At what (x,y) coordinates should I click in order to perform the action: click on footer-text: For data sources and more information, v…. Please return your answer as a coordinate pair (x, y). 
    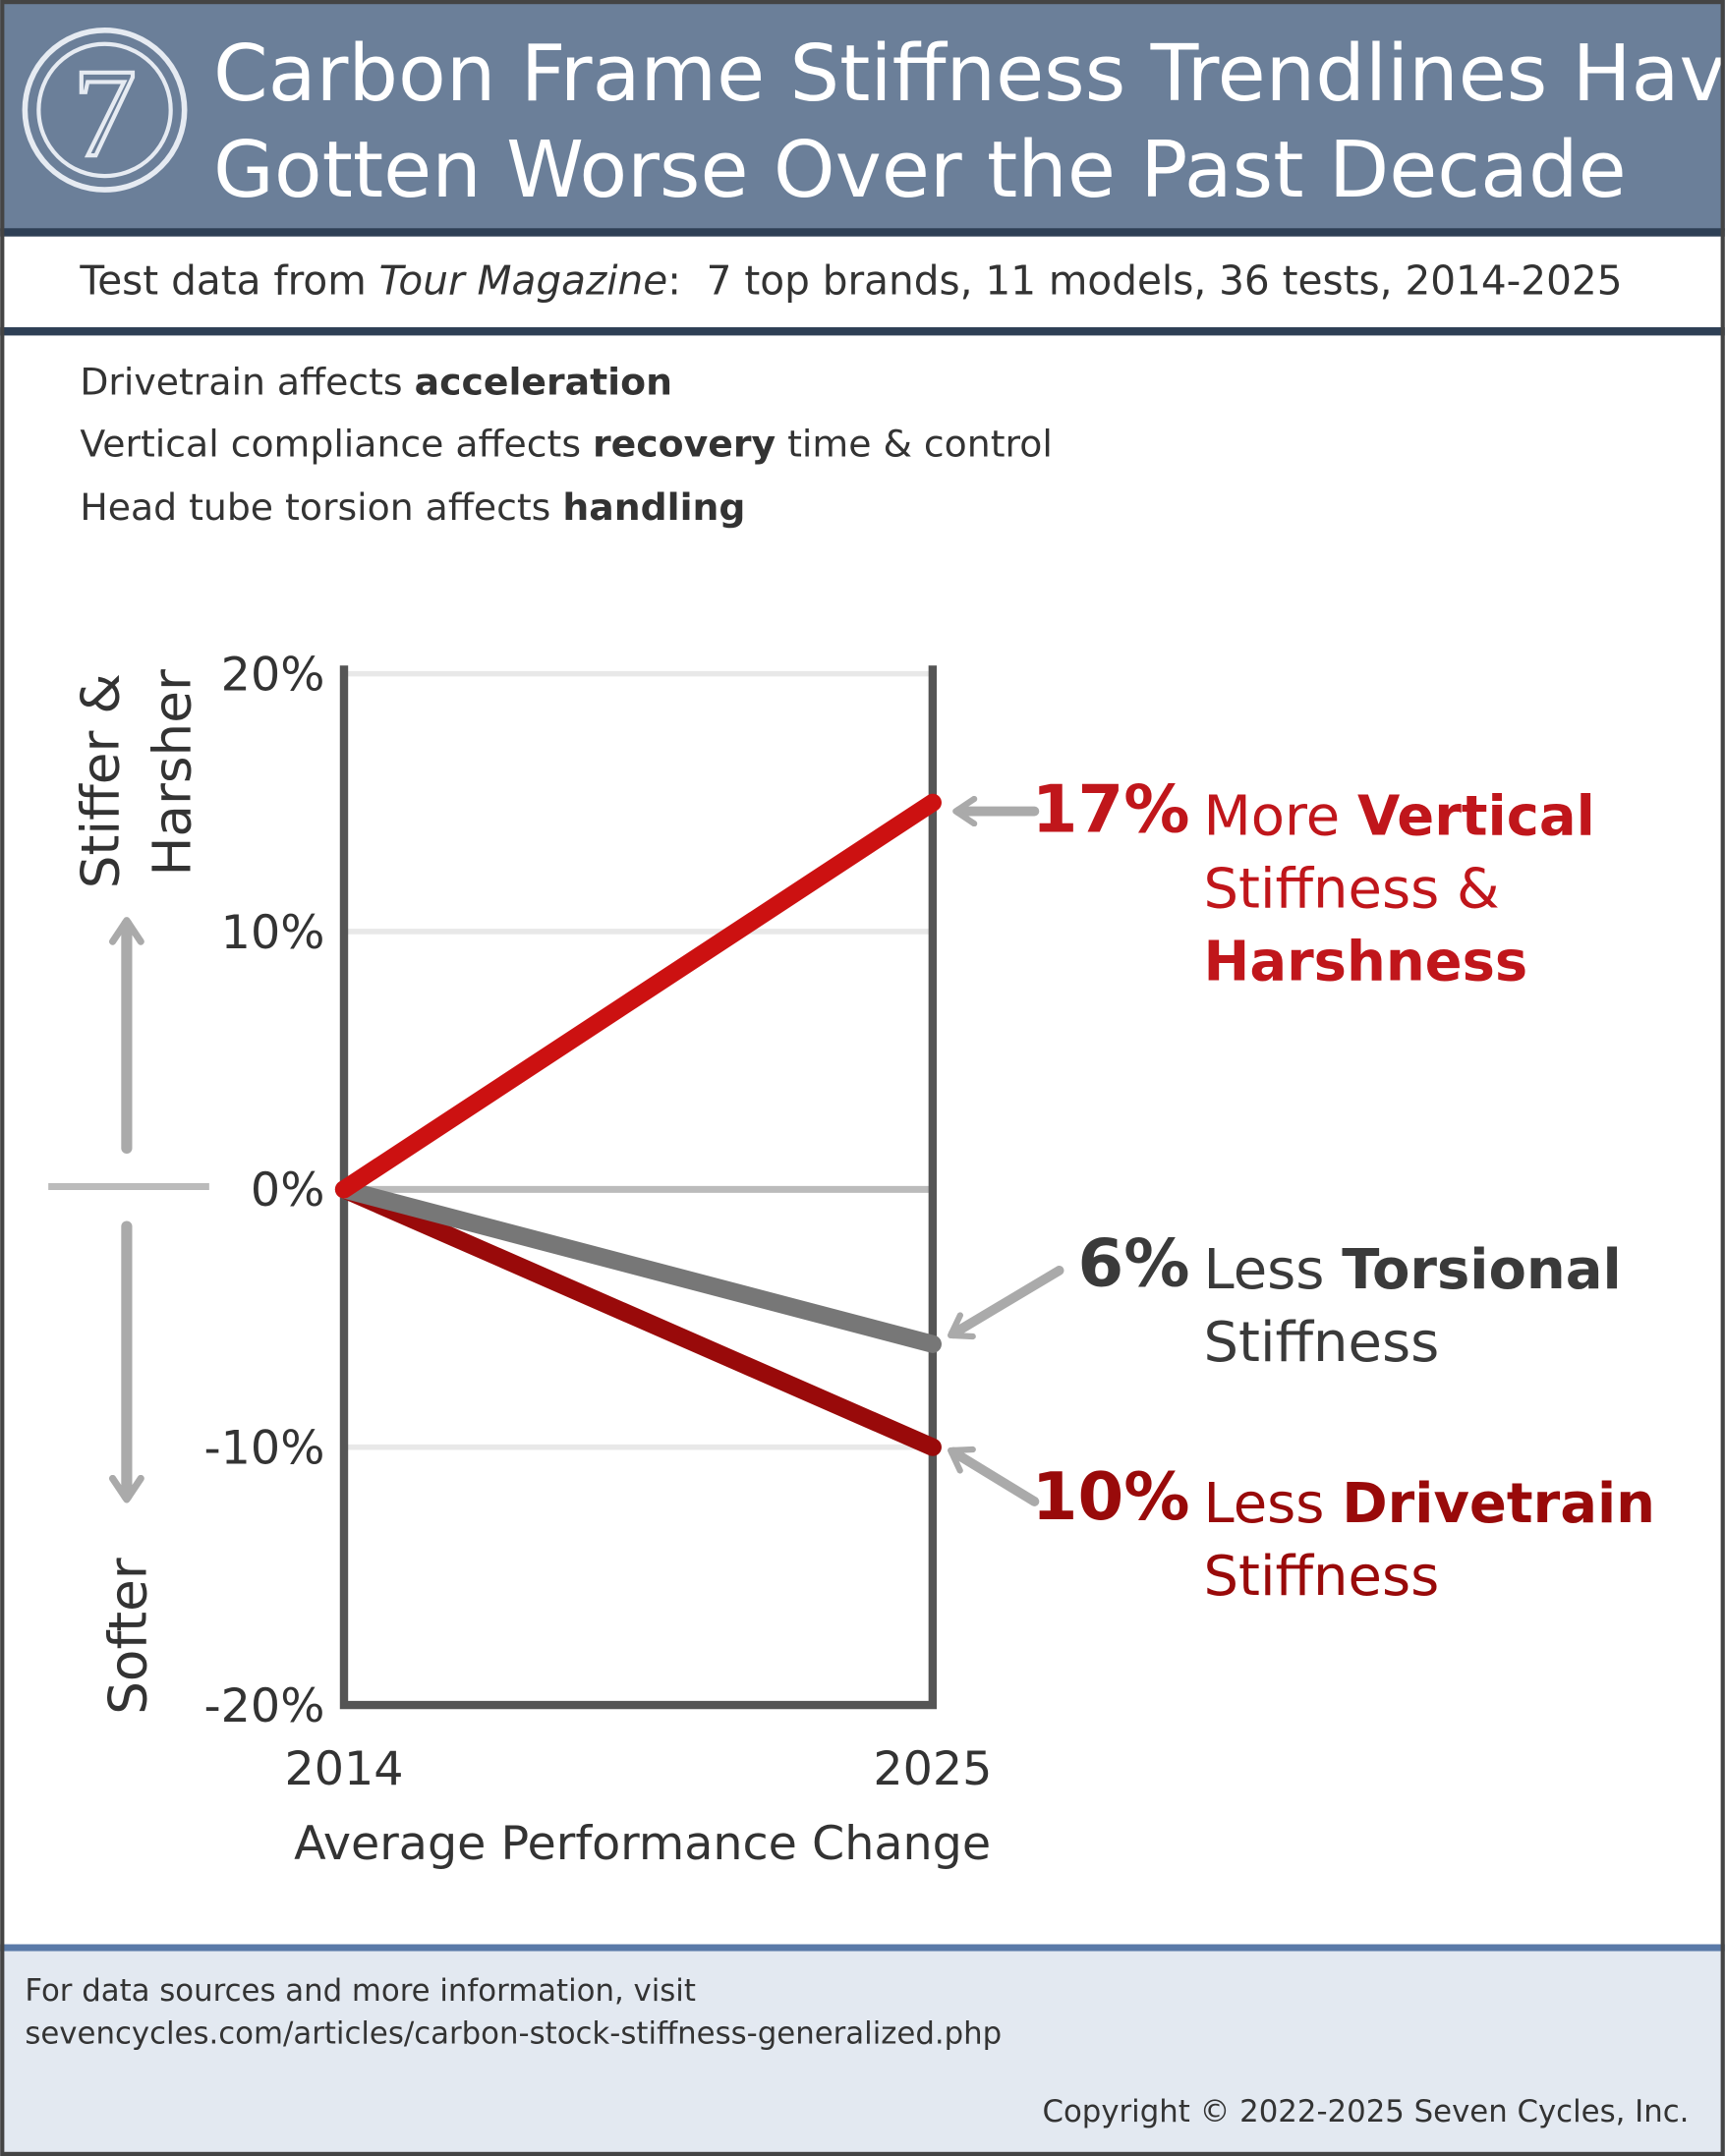
    Looking at the image, I should click on (360, 1991).